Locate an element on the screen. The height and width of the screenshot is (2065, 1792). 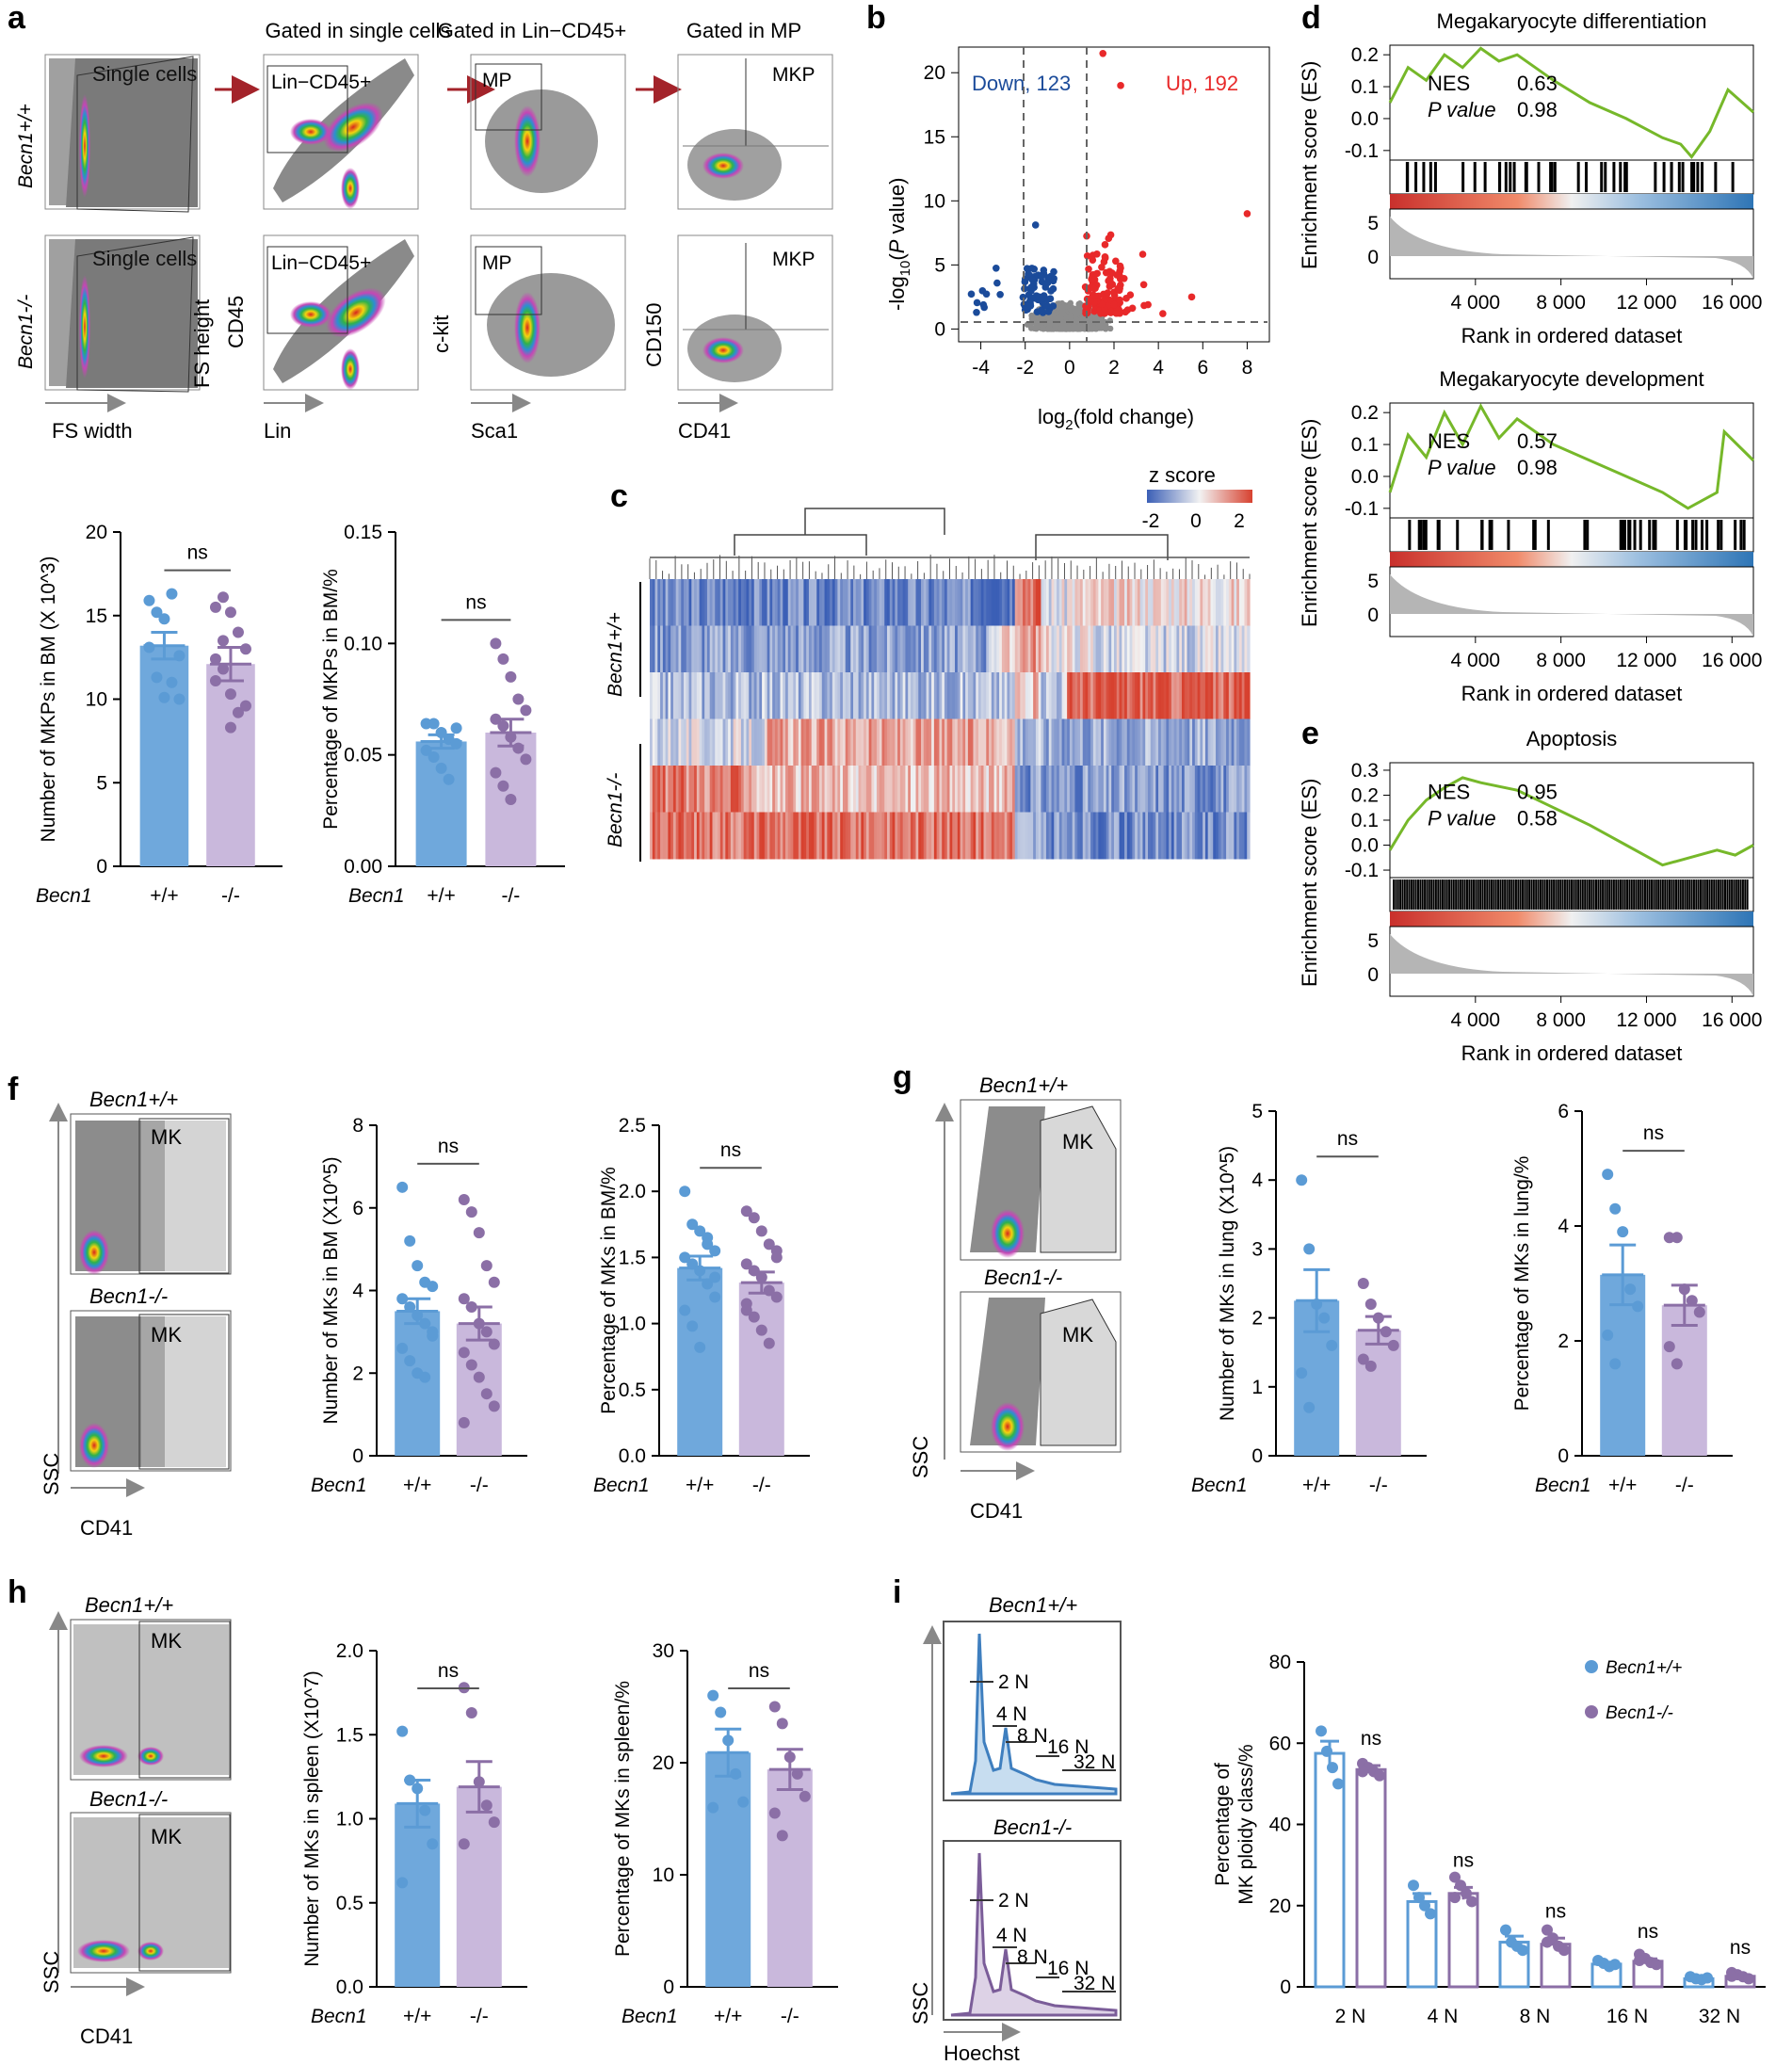
i-hist-wt-8n: 8 N is located at coordinates (1032, 1736).